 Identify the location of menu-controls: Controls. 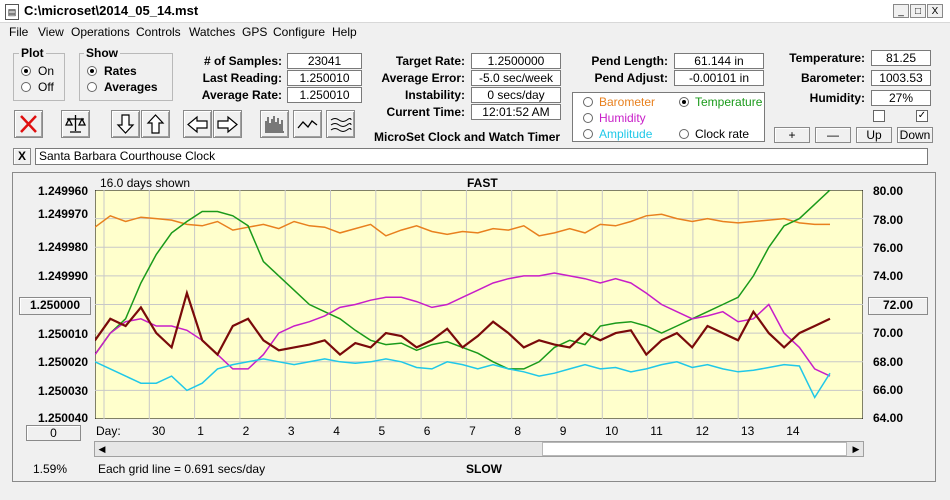
(158, 32).